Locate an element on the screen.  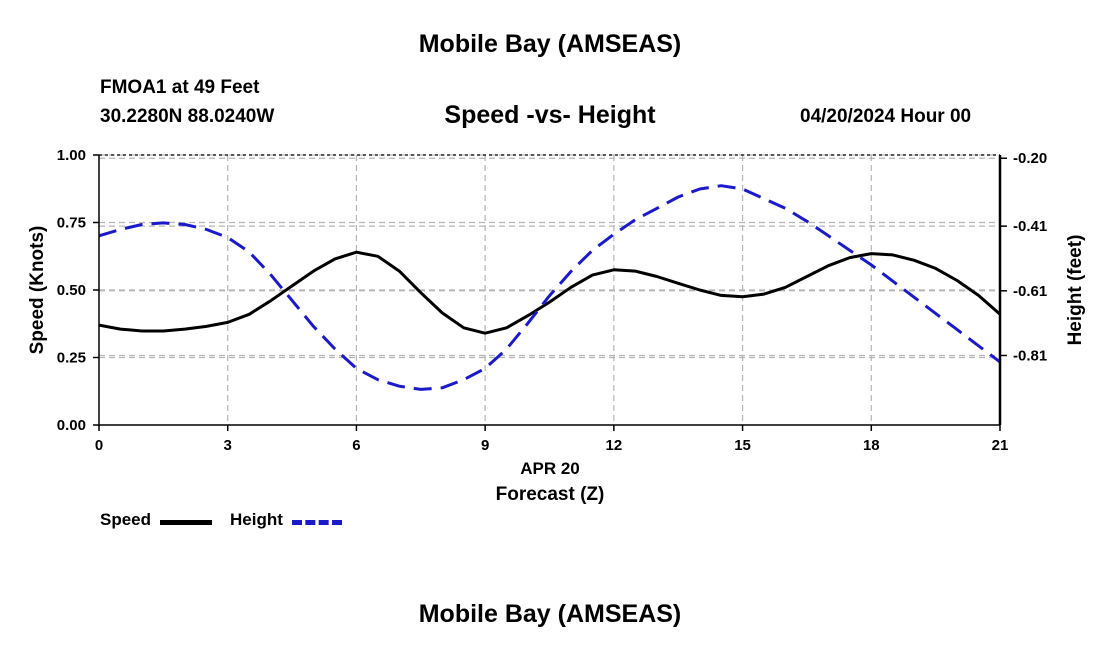
station-coordinates: 30.2280N 88.0240W is located at coordinates (187, 116).